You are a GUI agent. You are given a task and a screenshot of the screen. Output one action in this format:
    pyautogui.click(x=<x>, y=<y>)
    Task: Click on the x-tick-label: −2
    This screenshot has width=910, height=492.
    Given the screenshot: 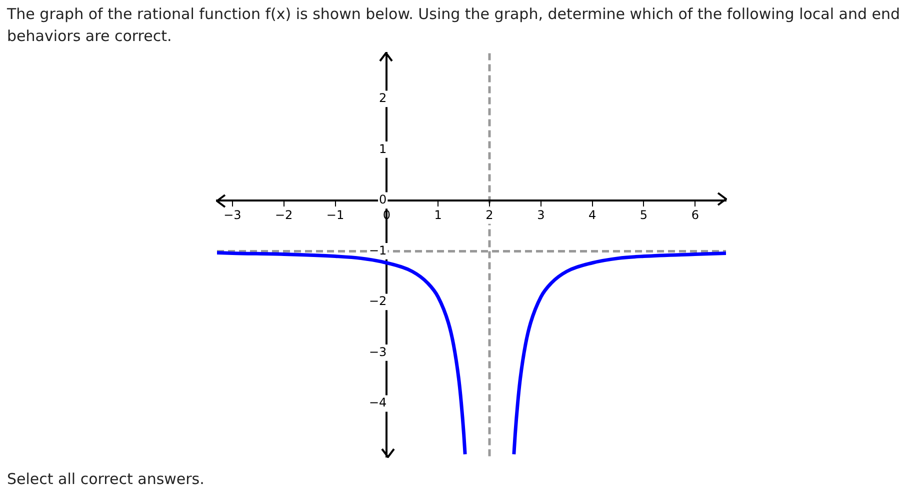 What is the action you would take?
    pyautogui.click(x=283, y=215)
    